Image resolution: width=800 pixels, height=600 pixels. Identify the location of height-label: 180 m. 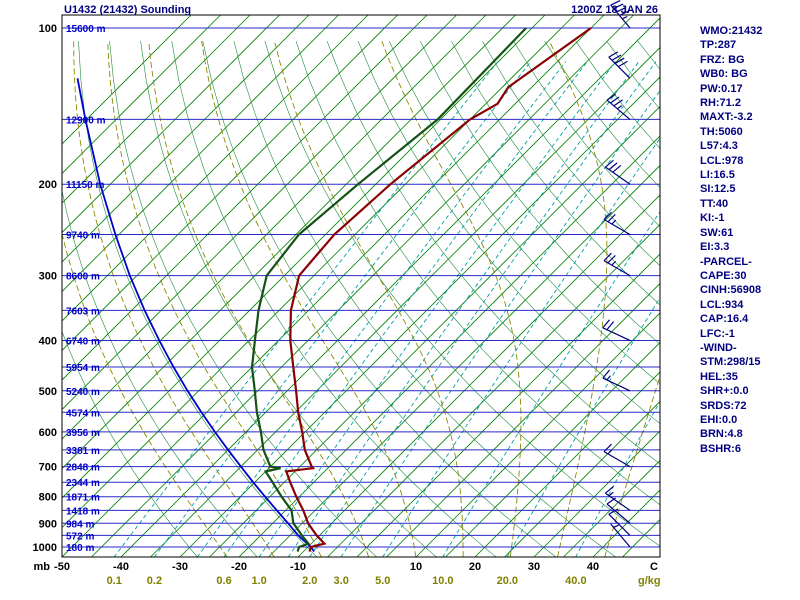
(80, 548).